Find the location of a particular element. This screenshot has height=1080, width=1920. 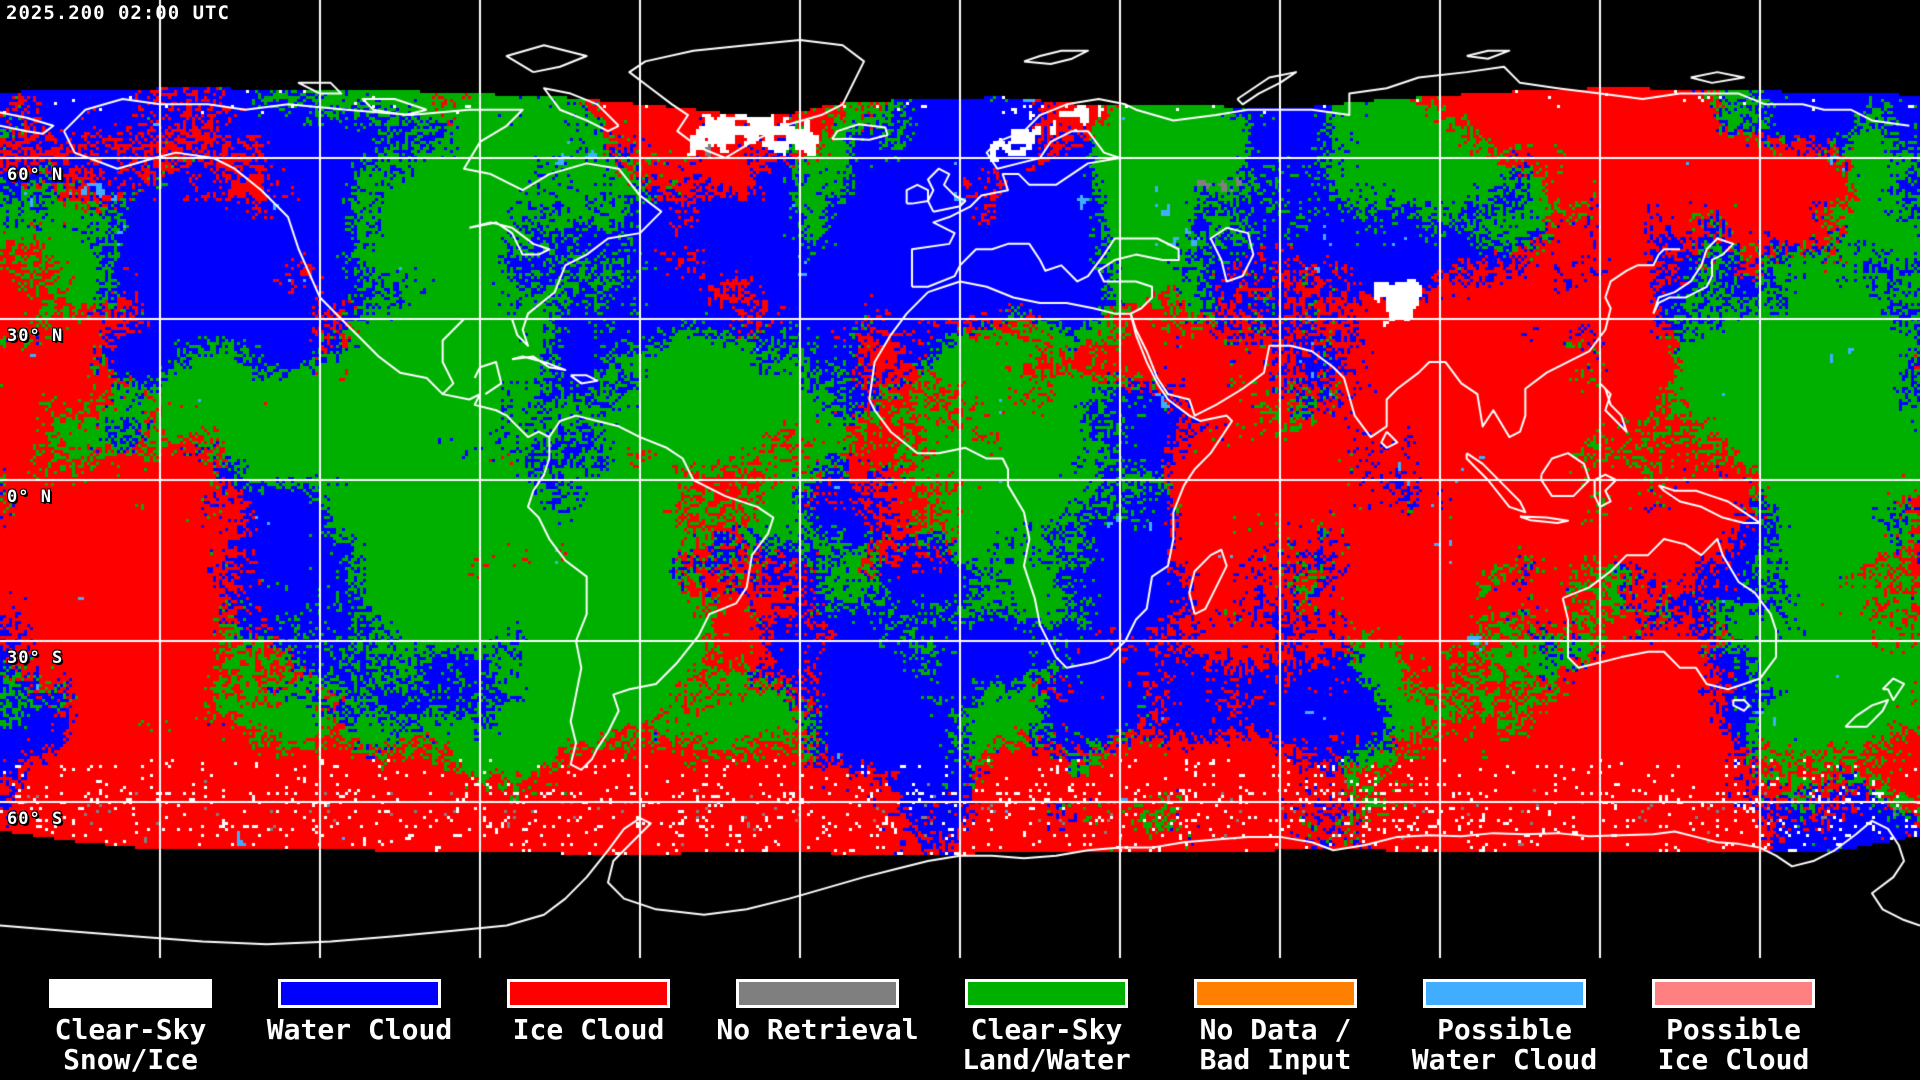

legend-item-clear_sky_land_water: Clear-Sky Land/Water is located at coordinates (1046, 1027).